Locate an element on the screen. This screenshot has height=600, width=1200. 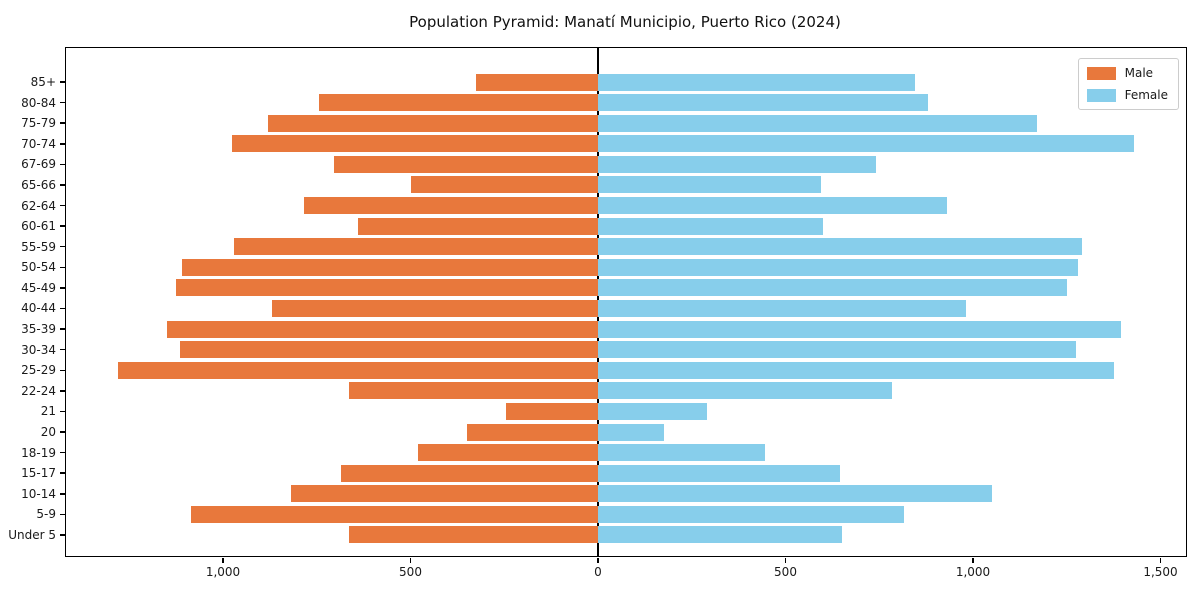
legend-item-male: Male is located at coordinates (1127, 73).